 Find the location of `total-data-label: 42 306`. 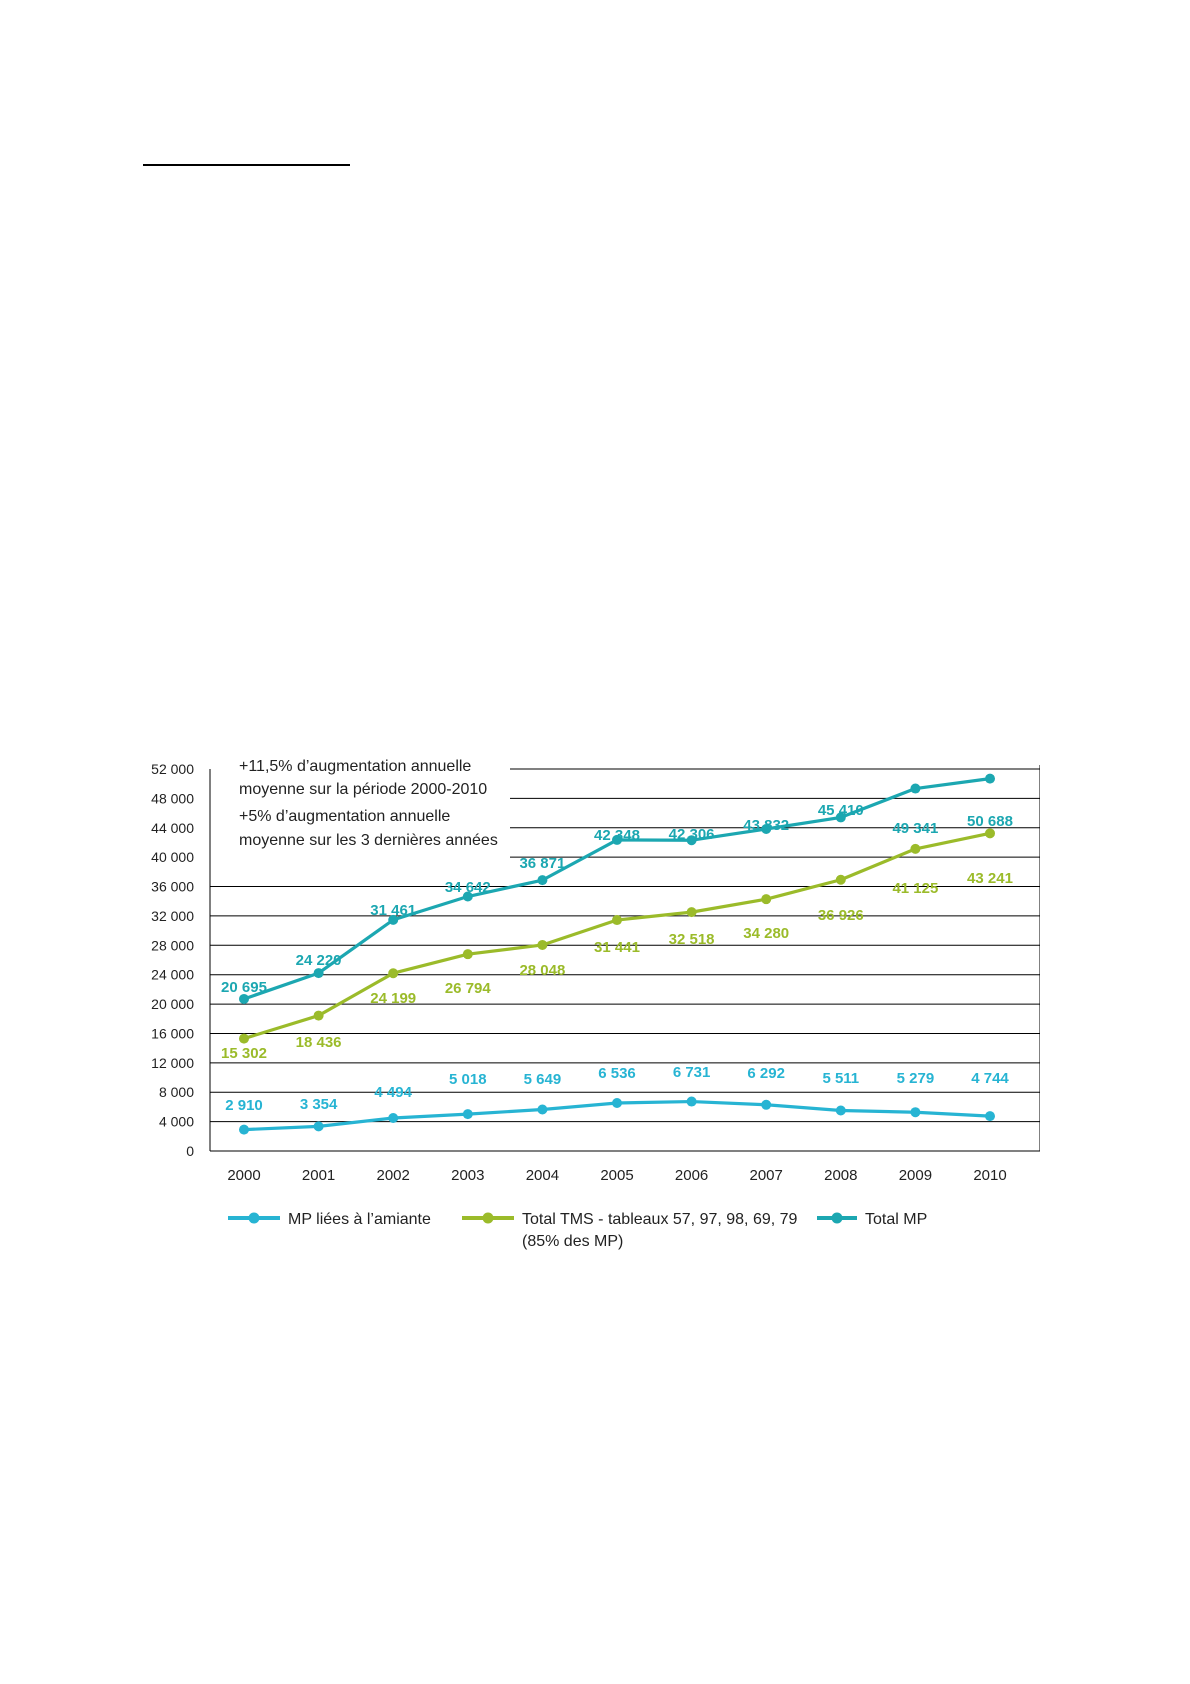

total-data-label: 42 306 is located at coordinates (692, 834).